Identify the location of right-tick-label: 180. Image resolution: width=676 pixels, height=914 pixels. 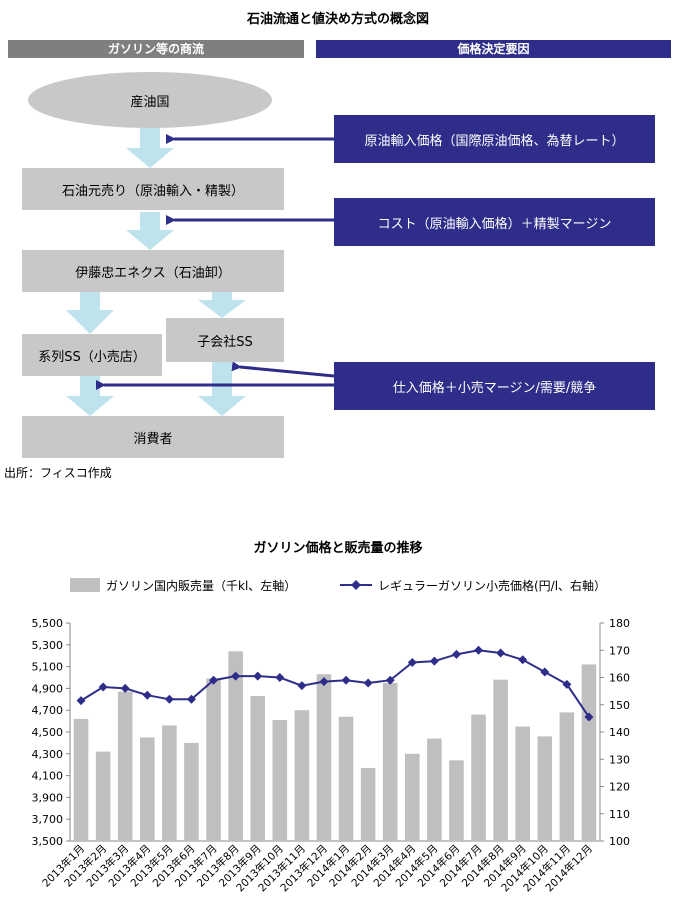
(619, 623).